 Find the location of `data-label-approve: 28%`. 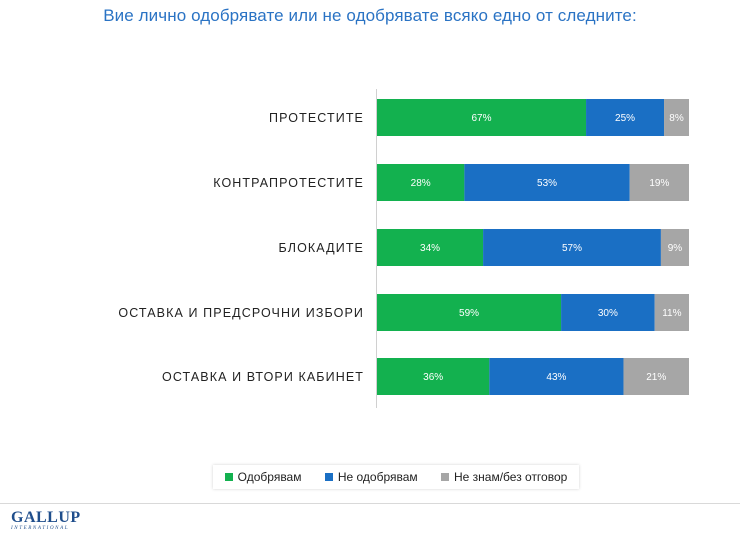

data-label-approve: 28% is located at coordinates (421, 183).